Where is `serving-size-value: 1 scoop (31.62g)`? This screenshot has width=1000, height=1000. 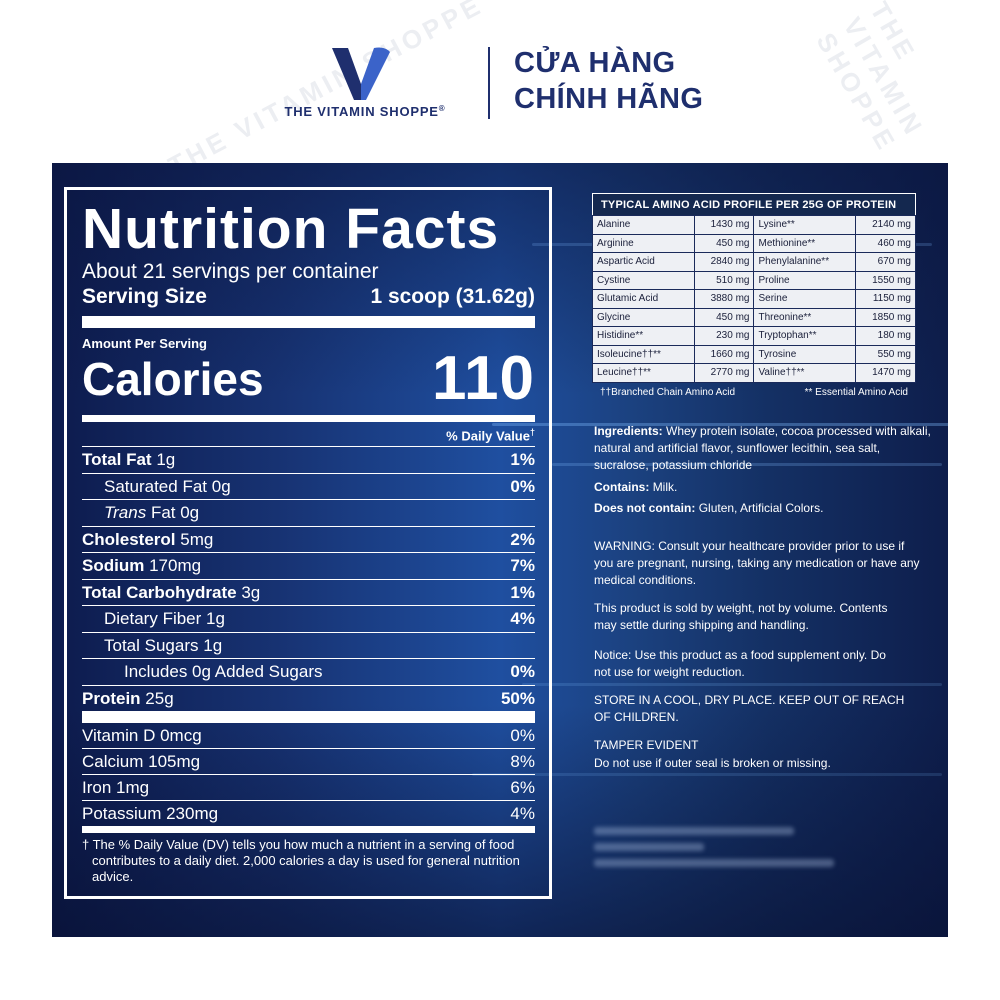
serving-size-value: 1 scoop (31.62g) is located at coordinates (452, 296).